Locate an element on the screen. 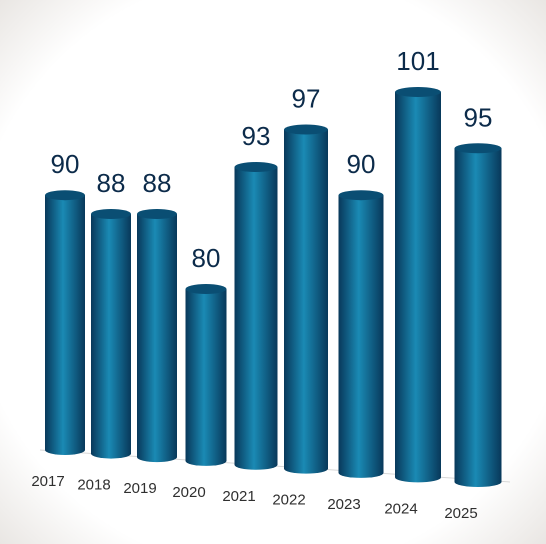 The width and height of the screenshot is (546, 544). bar-2022 is located at coordinates (306, 299).